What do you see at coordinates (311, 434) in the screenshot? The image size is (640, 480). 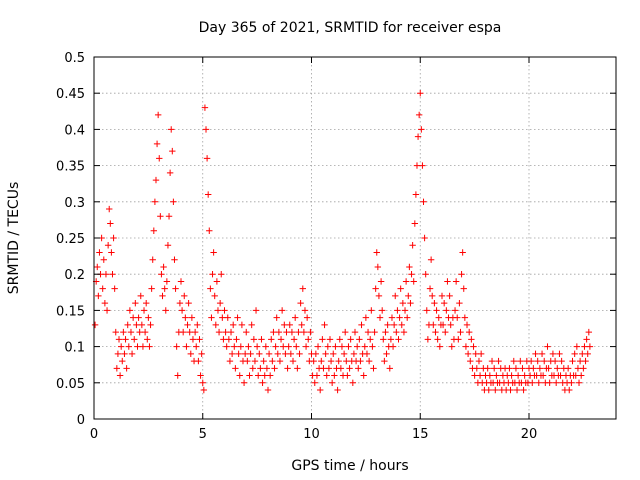 I see `x-tick-label: 10` at bounding box center [311, 434].